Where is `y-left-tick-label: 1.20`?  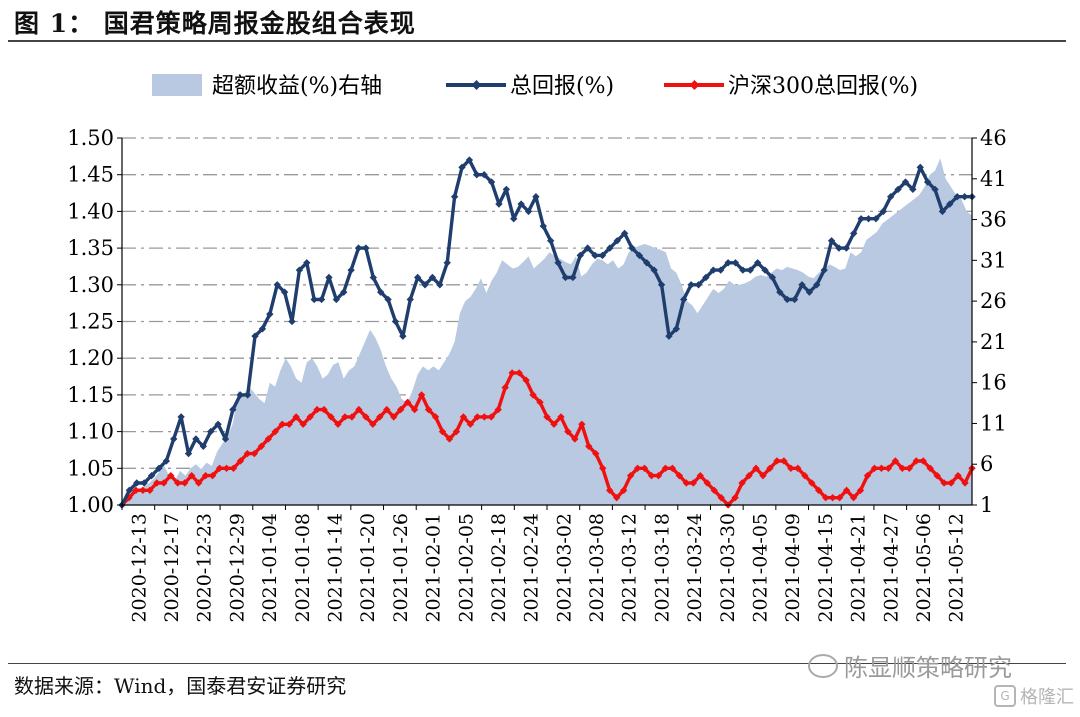 y-left-tick-label: 1.20 is located at coordinates (90, 358).